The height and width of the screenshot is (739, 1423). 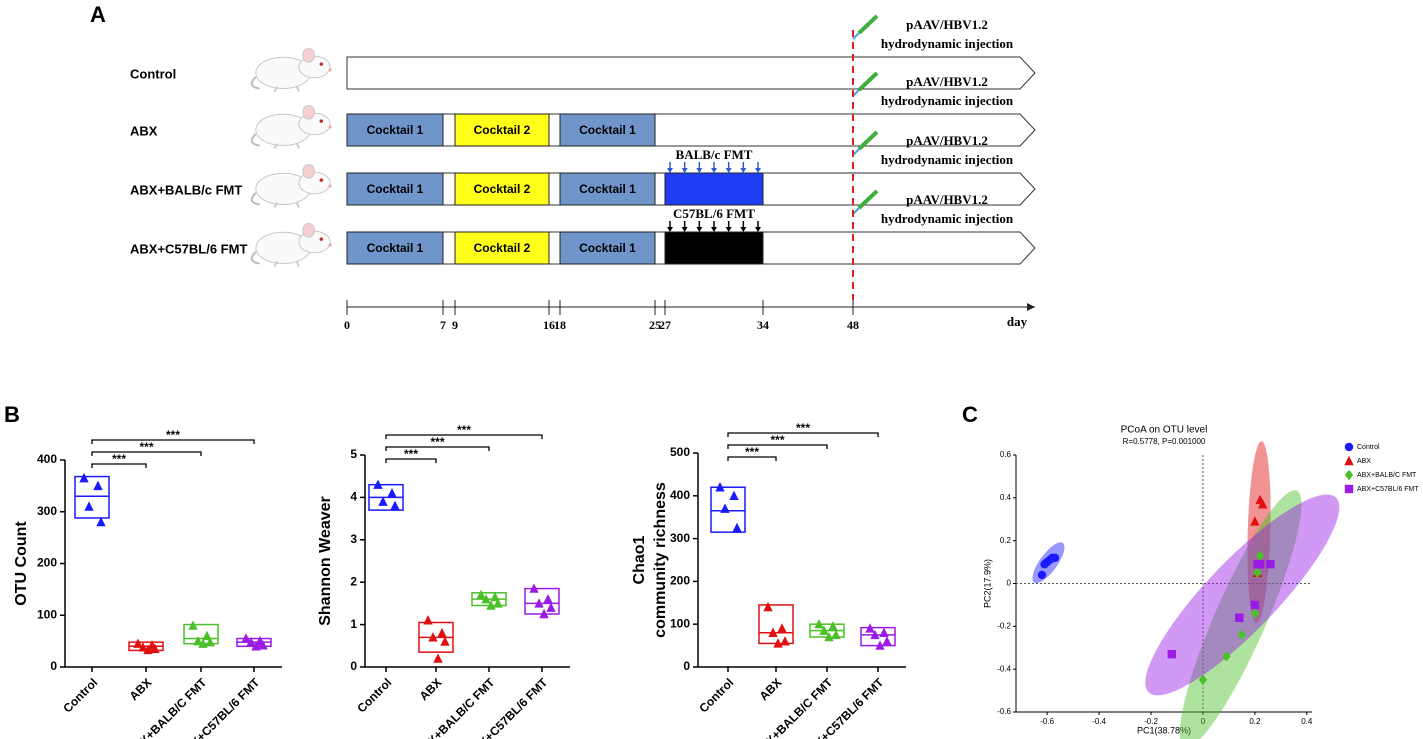 I want to click on day-tick-label: 25, so click(x=655, y=325).